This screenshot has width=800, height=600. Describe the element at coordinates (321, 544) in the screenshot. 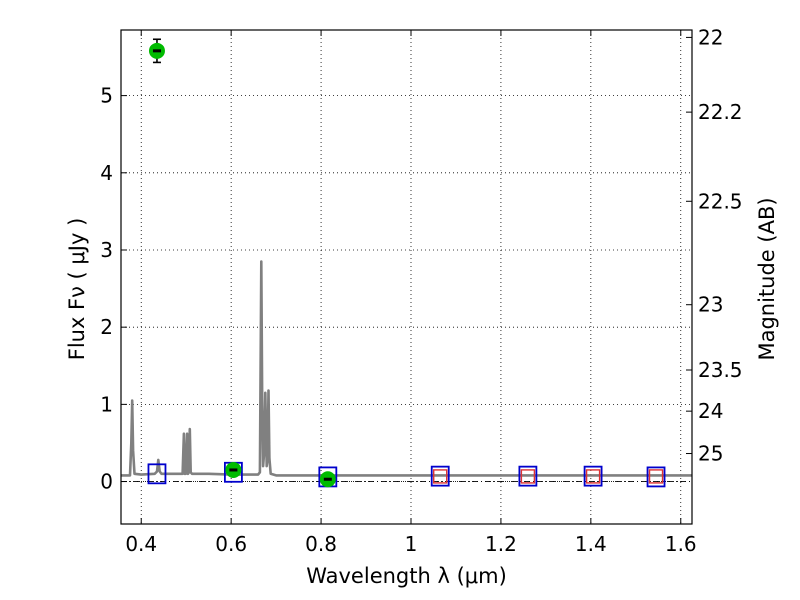

I see `x-tick-label: 0.8` at that location.